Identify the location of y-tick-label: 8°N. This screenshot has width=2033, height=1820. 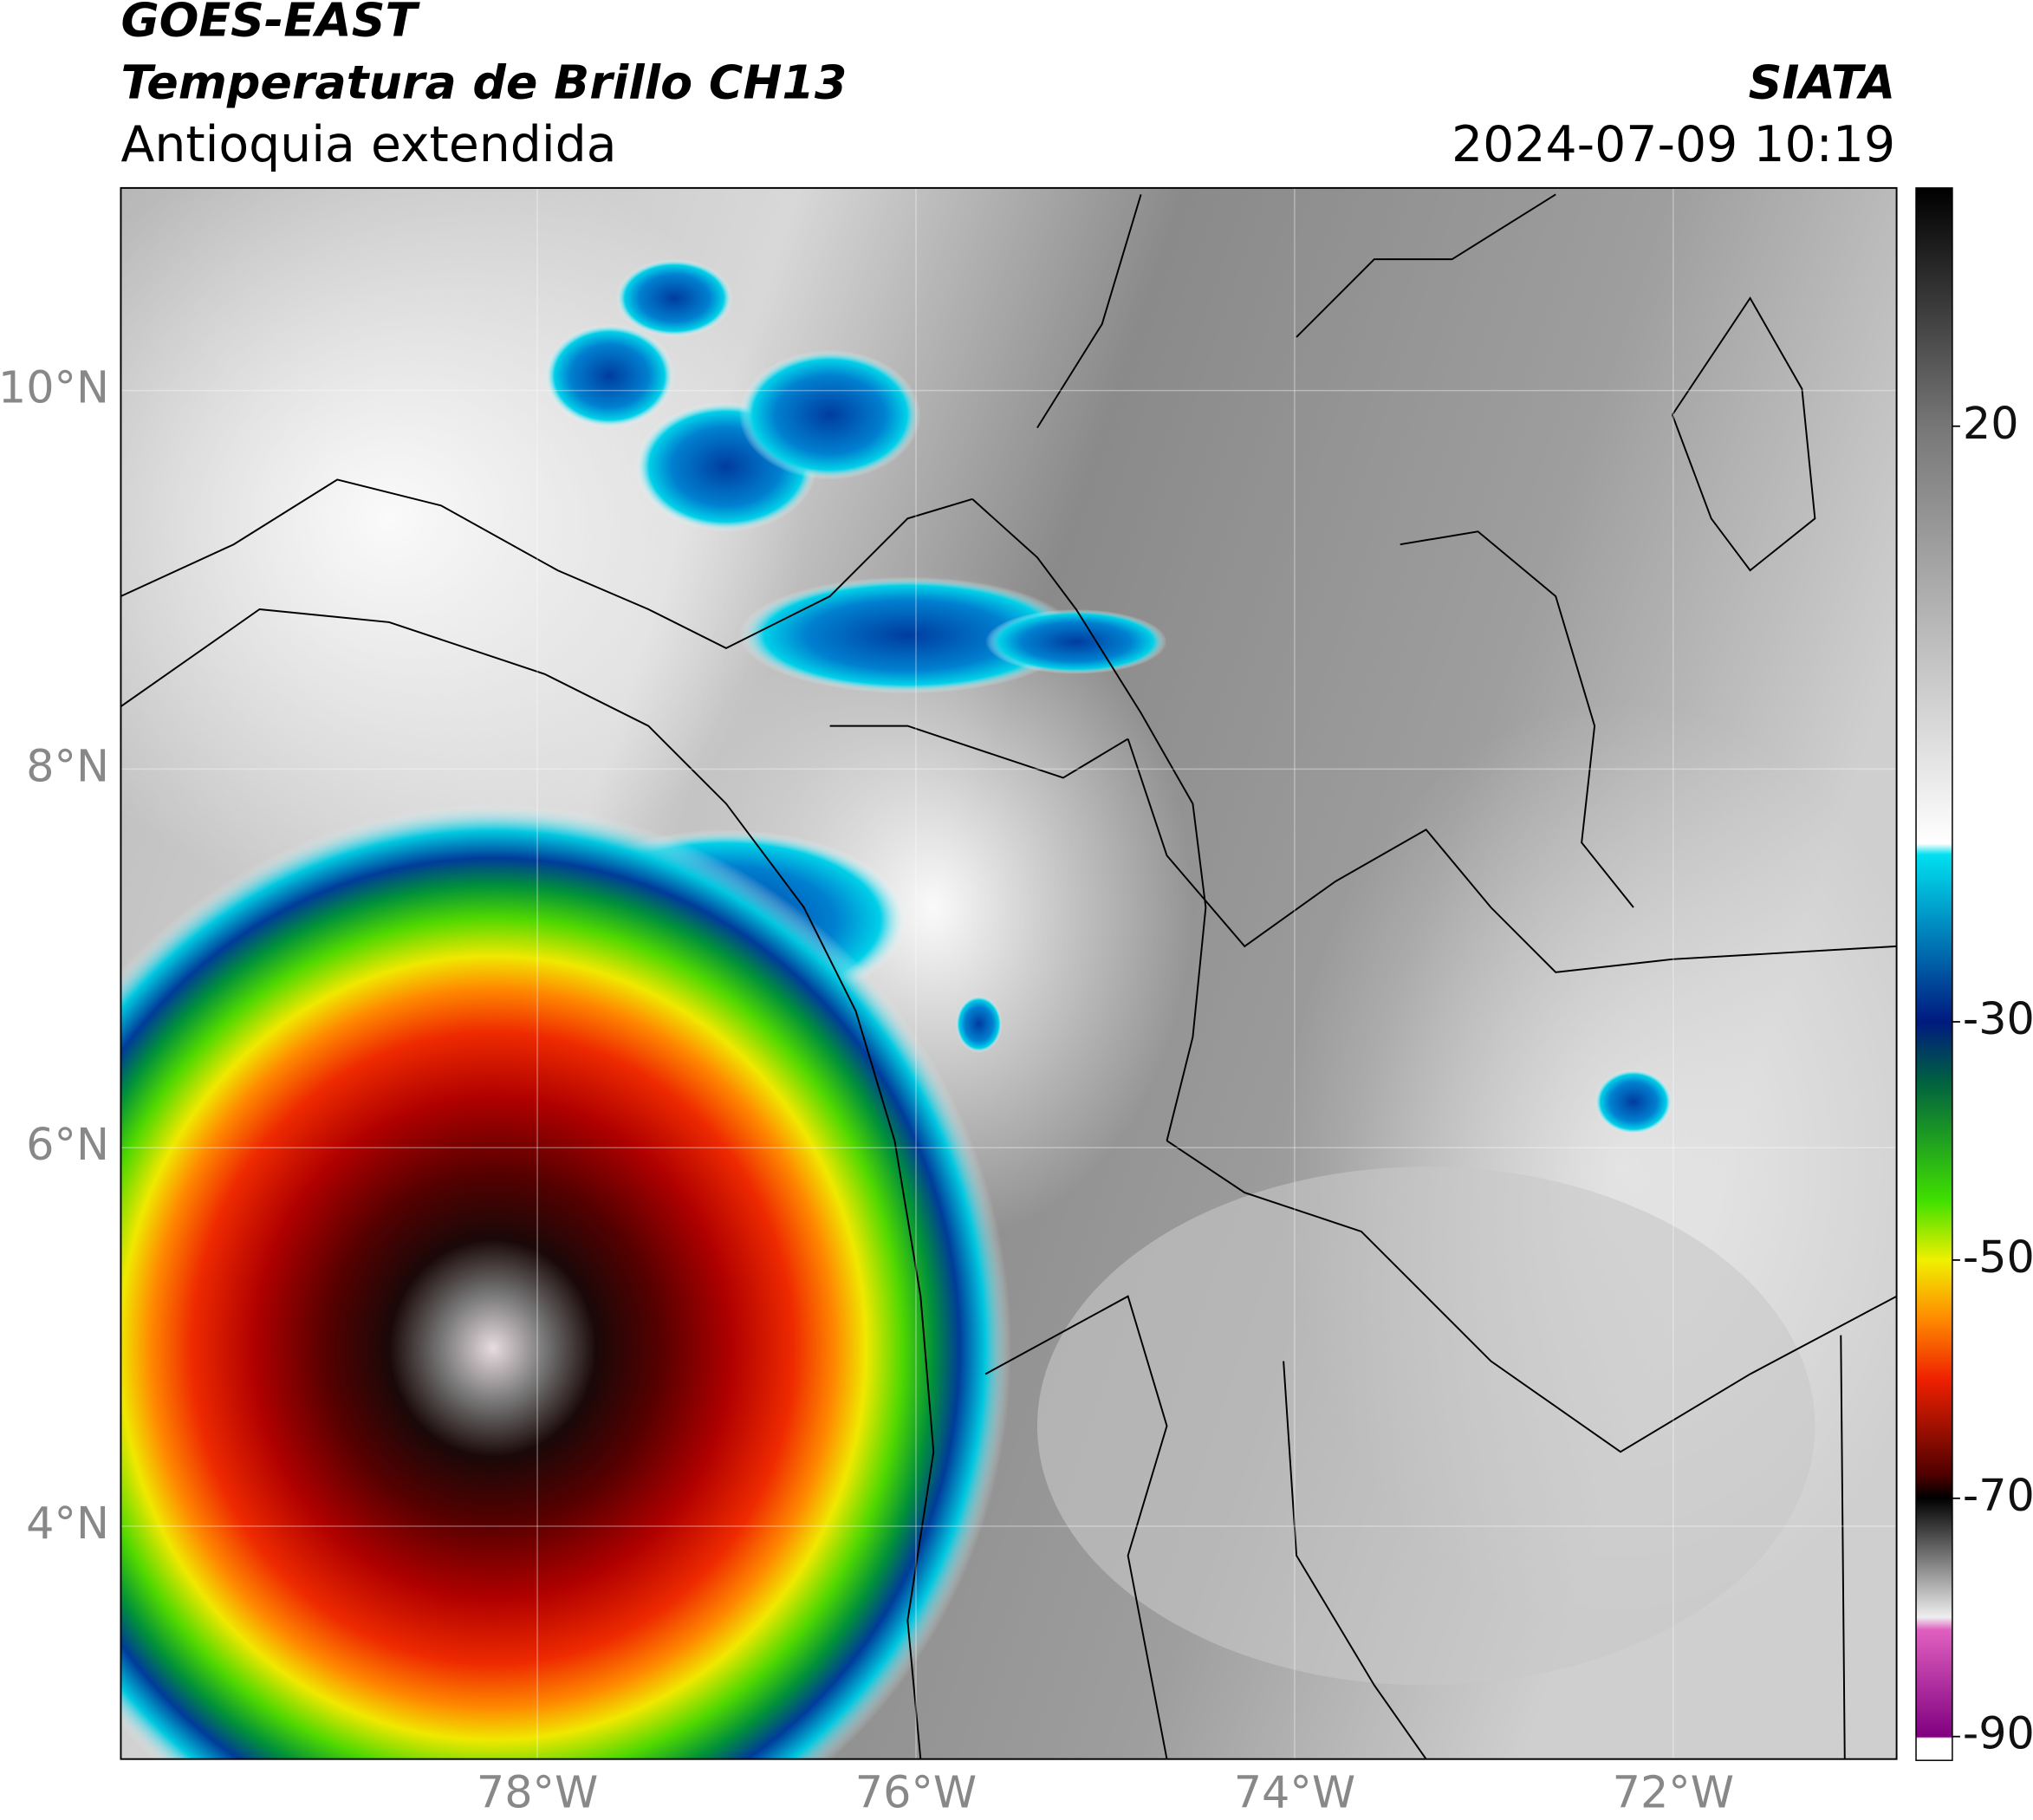
(67, 765).